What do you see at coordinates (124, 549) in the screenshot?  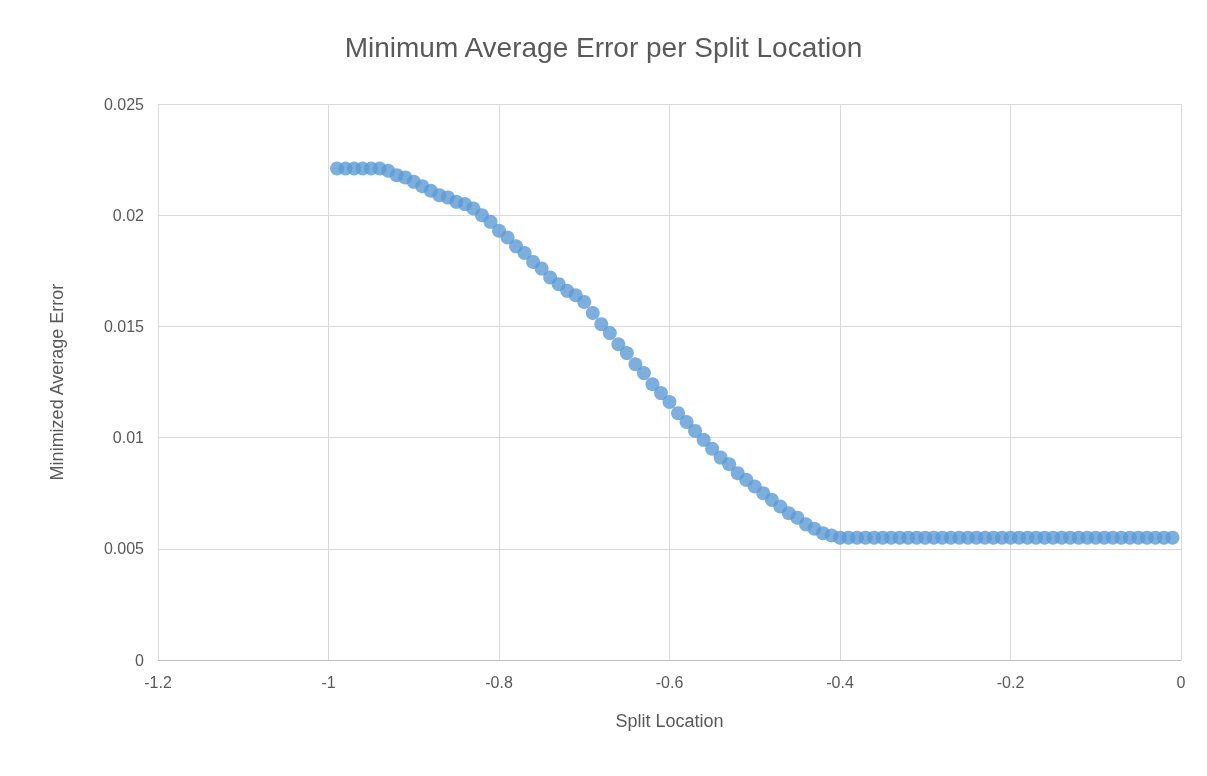 I see `y-tick-label: 0.005` at bounding box center [124, 549].